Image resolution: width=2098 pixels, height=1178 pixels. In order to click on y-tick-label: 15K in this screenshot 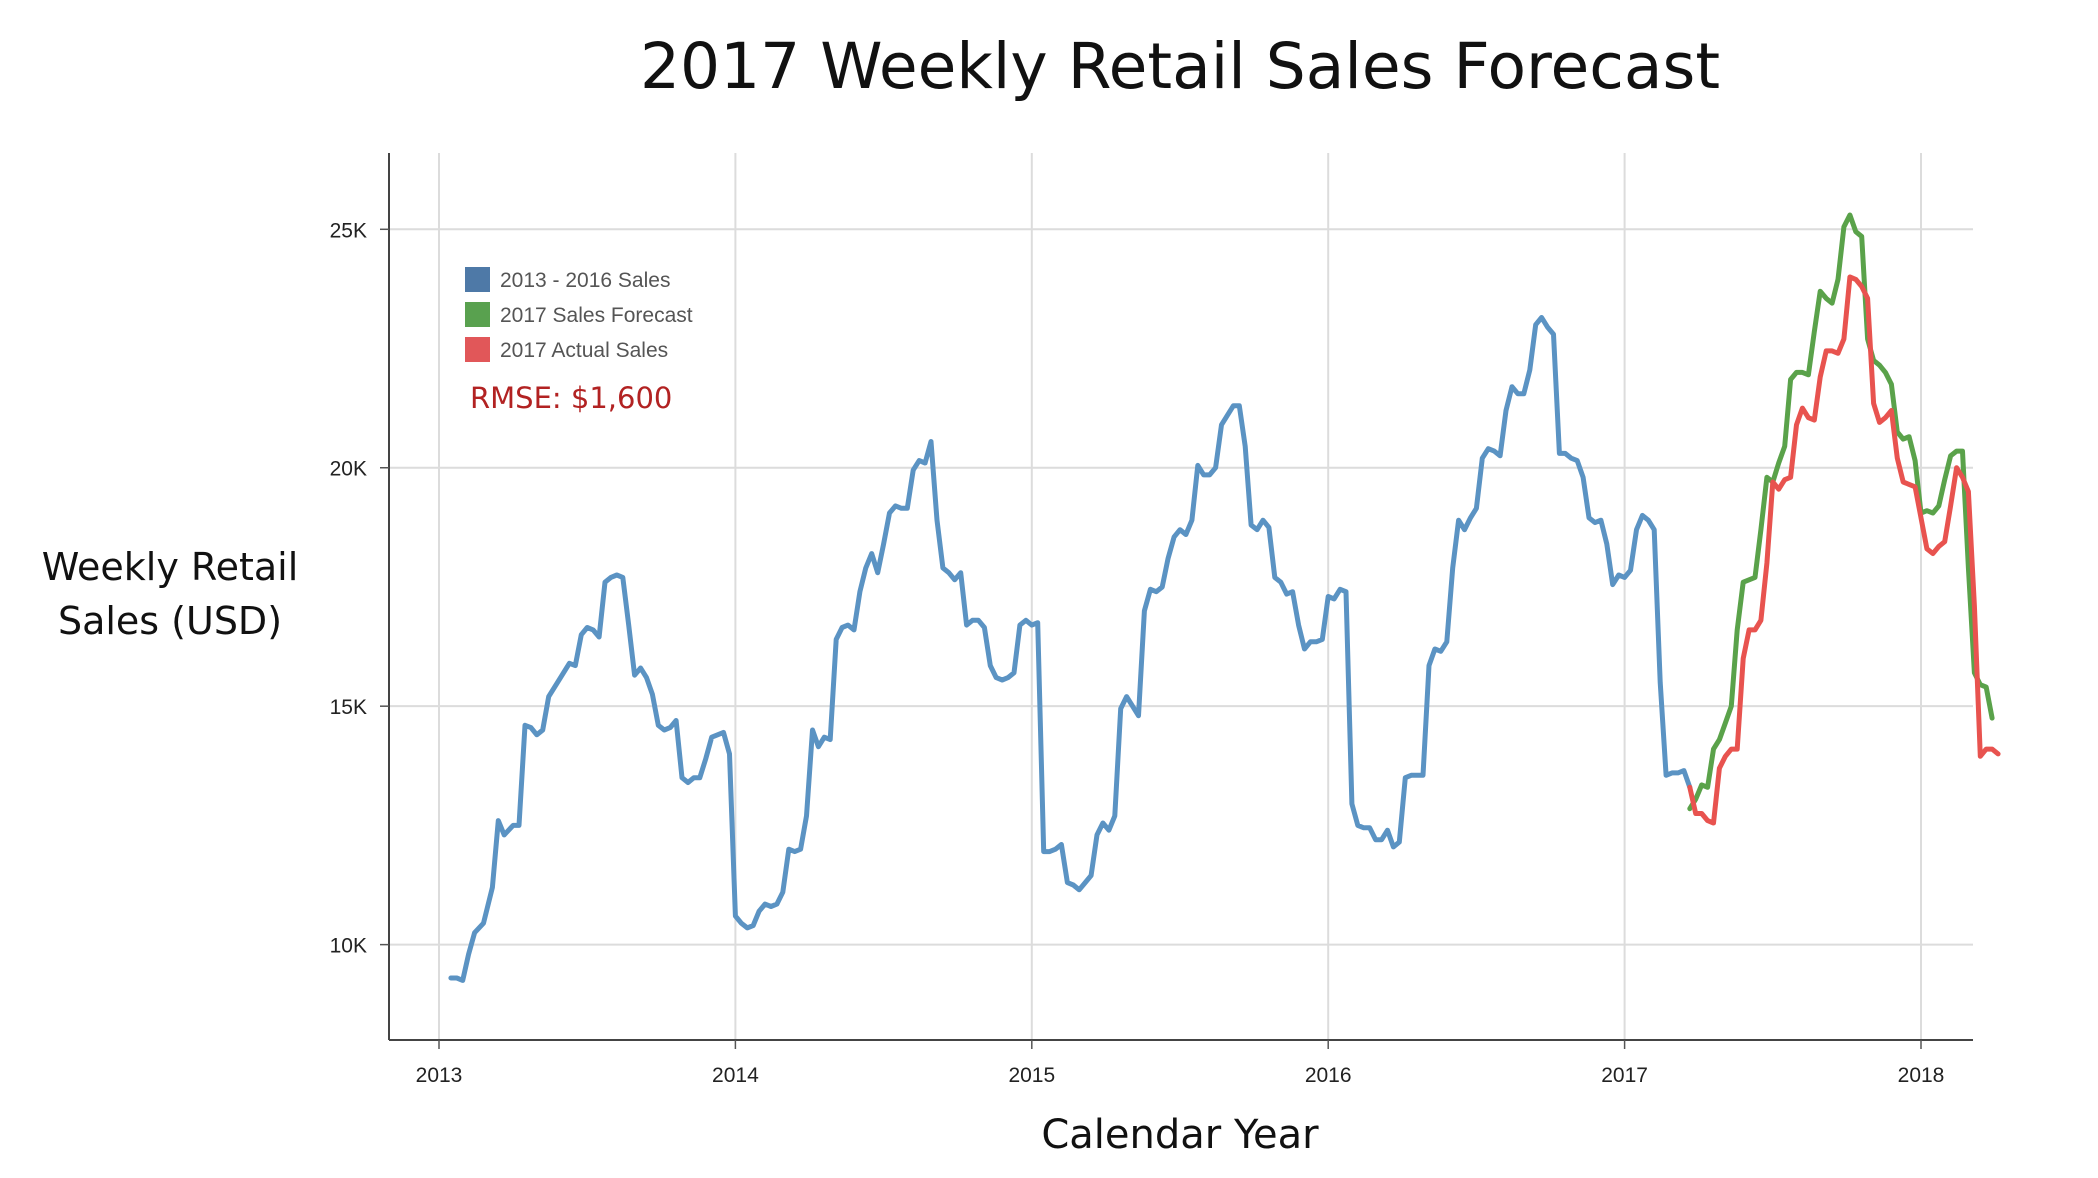, I will do `click(348, 707)`.